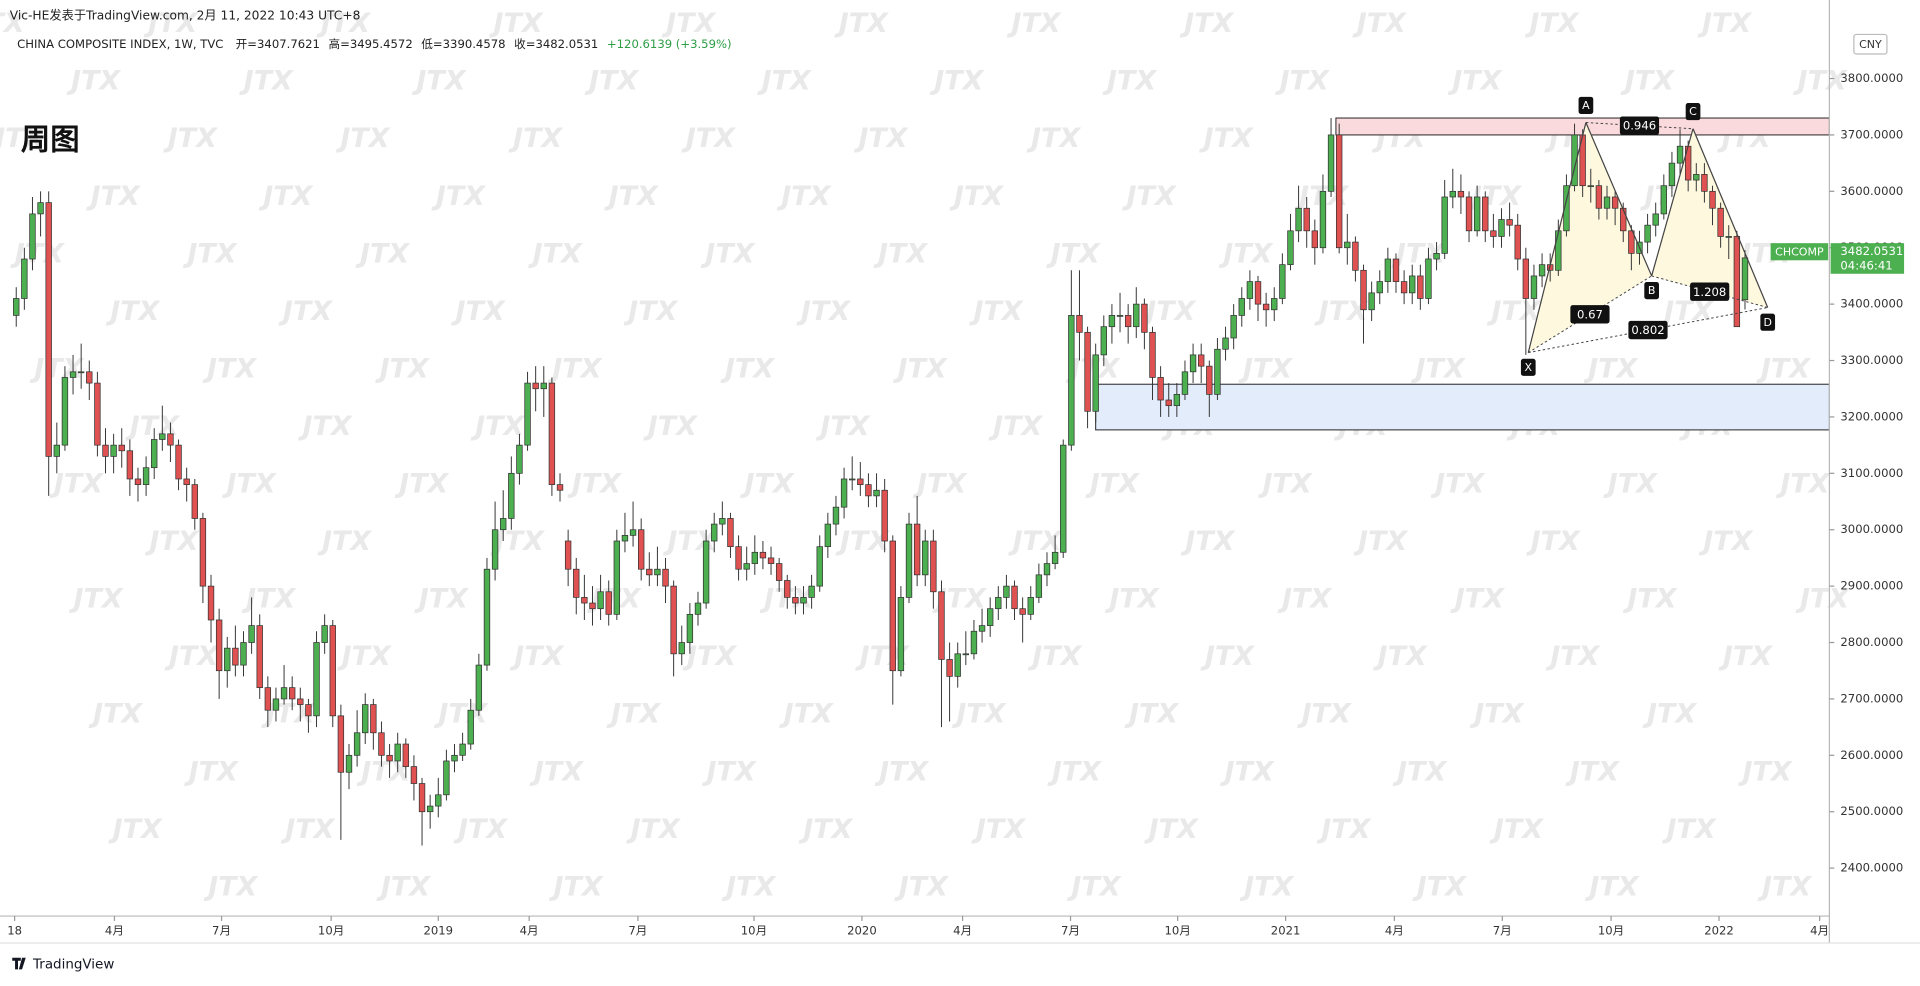 This screenshot has height=986, width=1920. I want to click on point-label: A, so click(1586, 105).